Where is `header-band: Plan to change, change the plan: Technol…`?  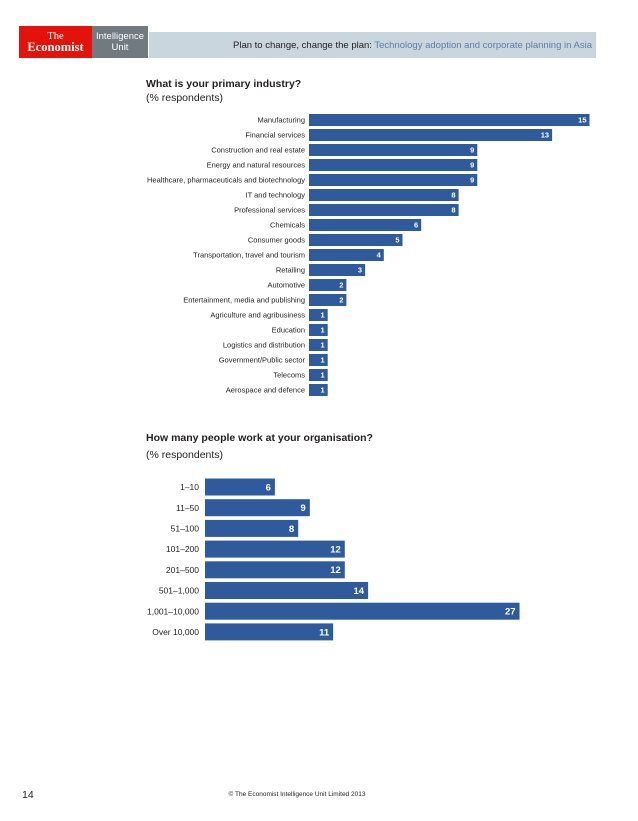
header-band: Plan to change, change the plan: Technol… is located at coordinates (372, 45).